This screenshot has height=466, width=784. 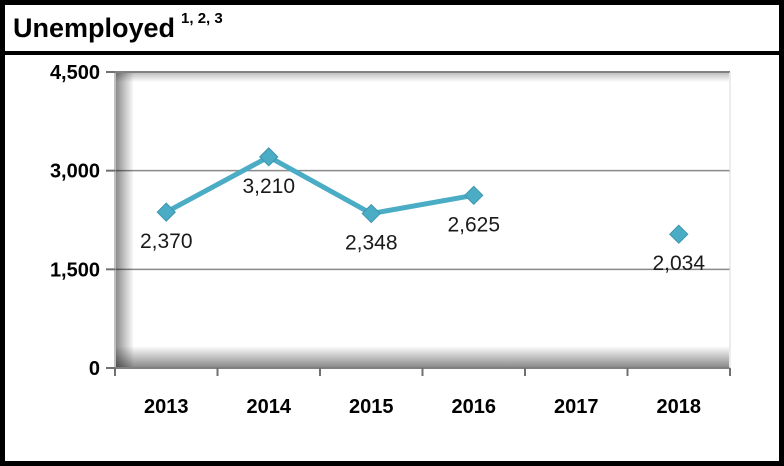 I want to click on plot-shadow-left, so click(x=125, y=220).